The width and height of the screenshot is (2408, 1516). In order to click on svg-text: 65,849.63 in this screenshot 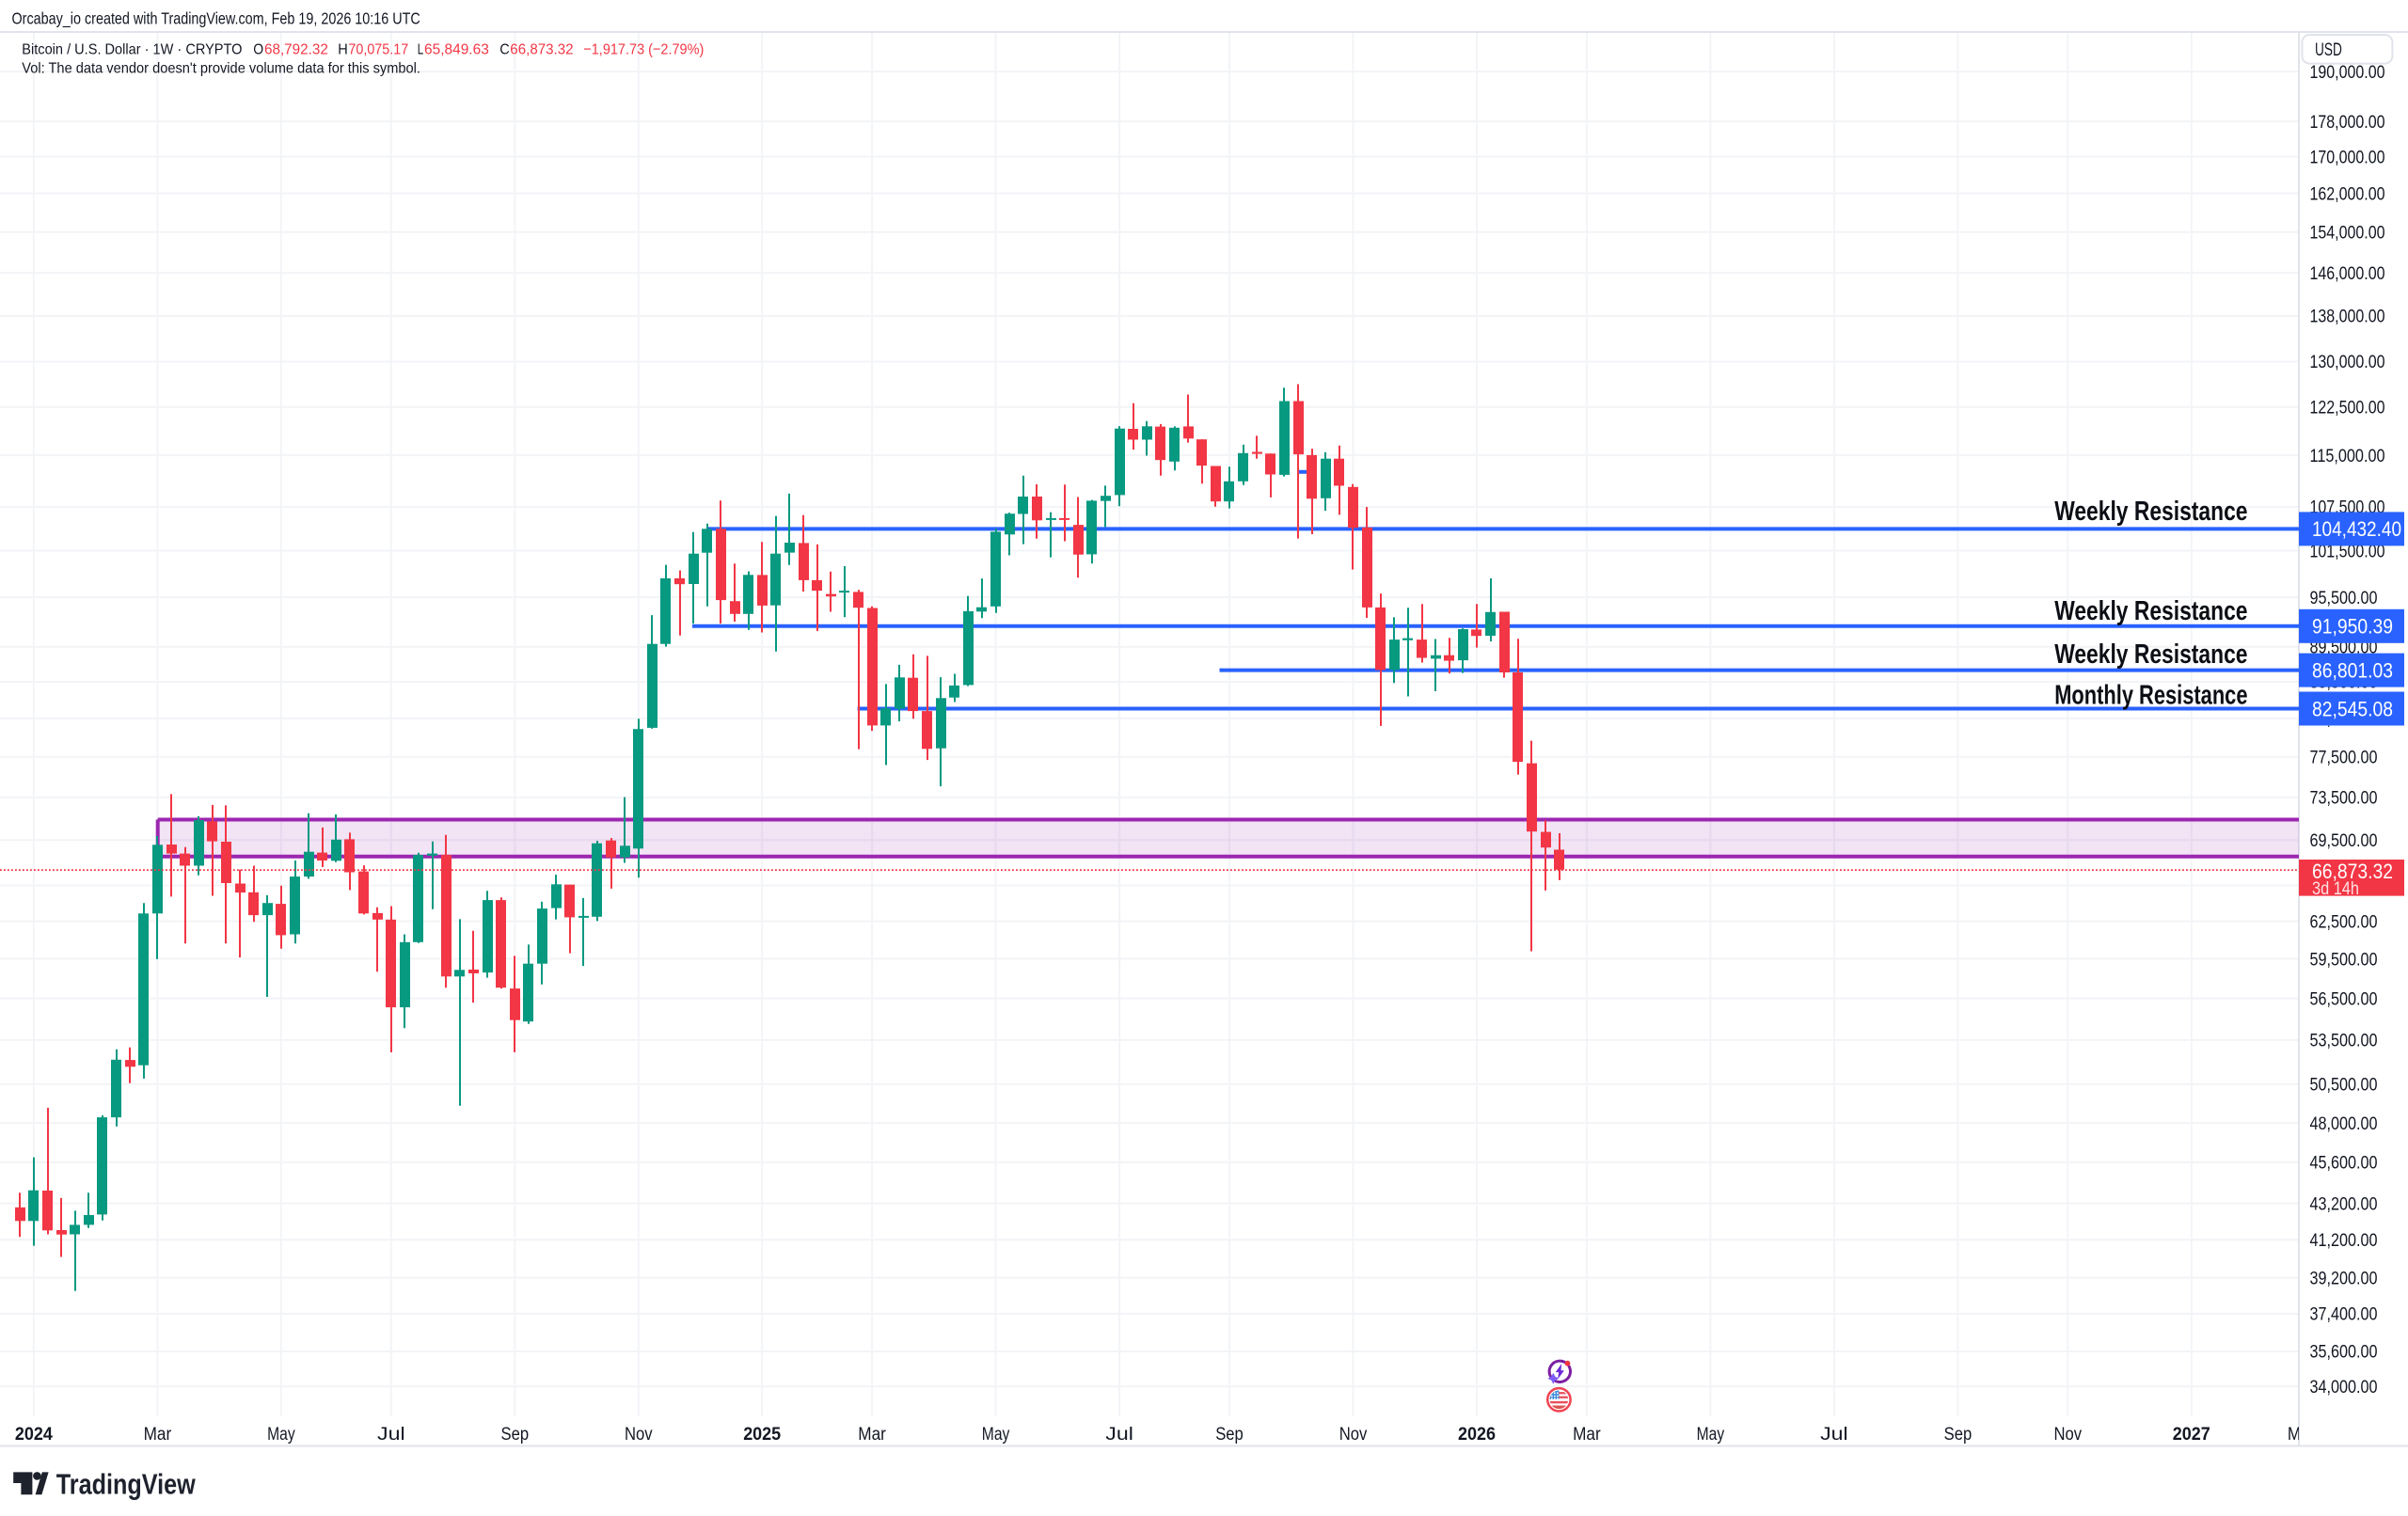, I will do `click(457, 50)`.